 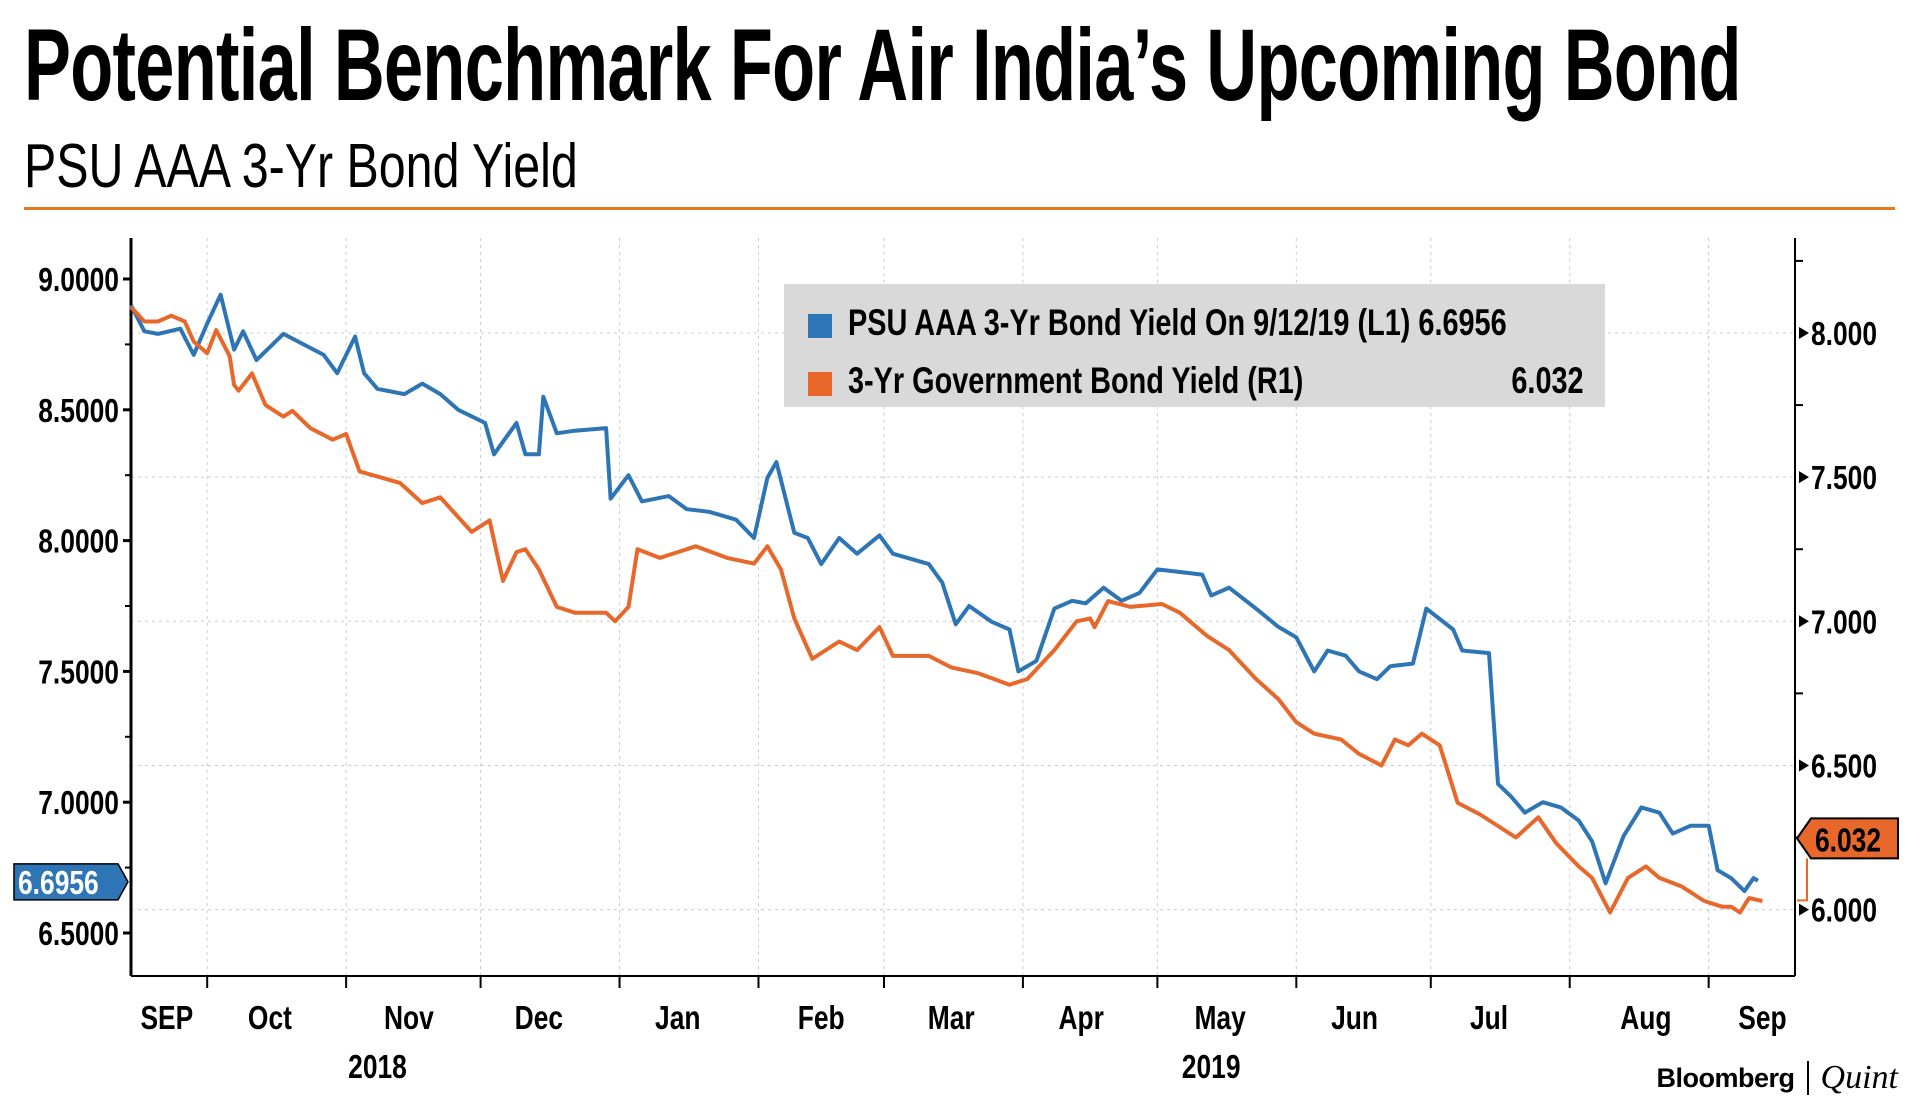 I want to click on year-label: 2018, so click(x=377, y=1067).